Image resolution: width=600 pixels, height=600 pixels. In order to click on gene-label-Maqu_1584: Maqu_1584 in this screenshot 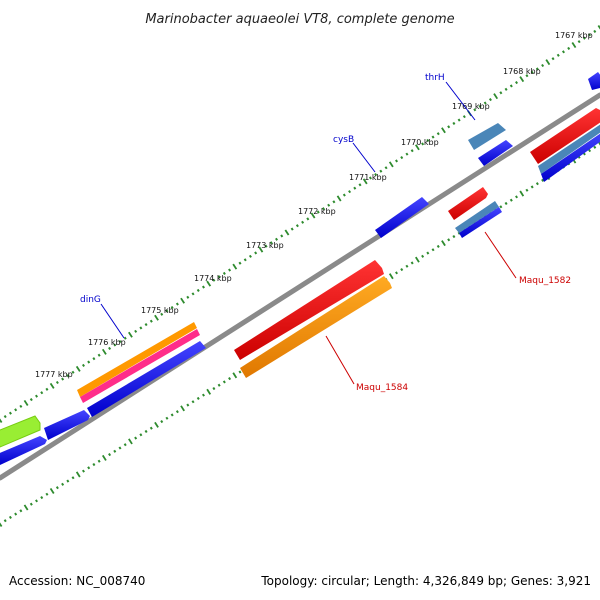, I will do `click(382, 388)`.